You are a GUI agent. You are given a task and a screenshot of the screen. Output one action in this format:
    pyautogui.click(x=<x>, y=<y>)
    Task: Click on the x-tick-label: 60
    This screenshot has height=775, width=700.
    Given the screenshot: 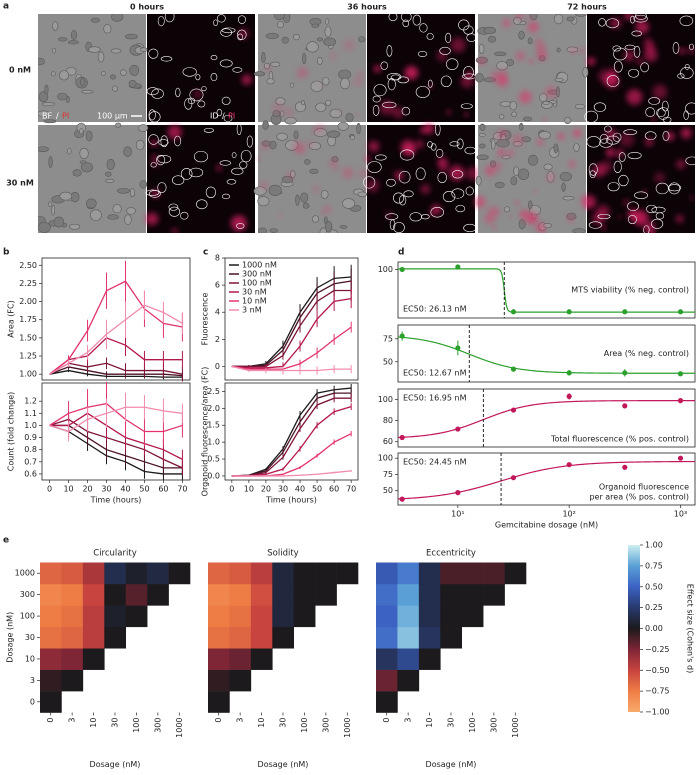 What is the action you would take?
    pyautogui.click(x=334, y=489)
    